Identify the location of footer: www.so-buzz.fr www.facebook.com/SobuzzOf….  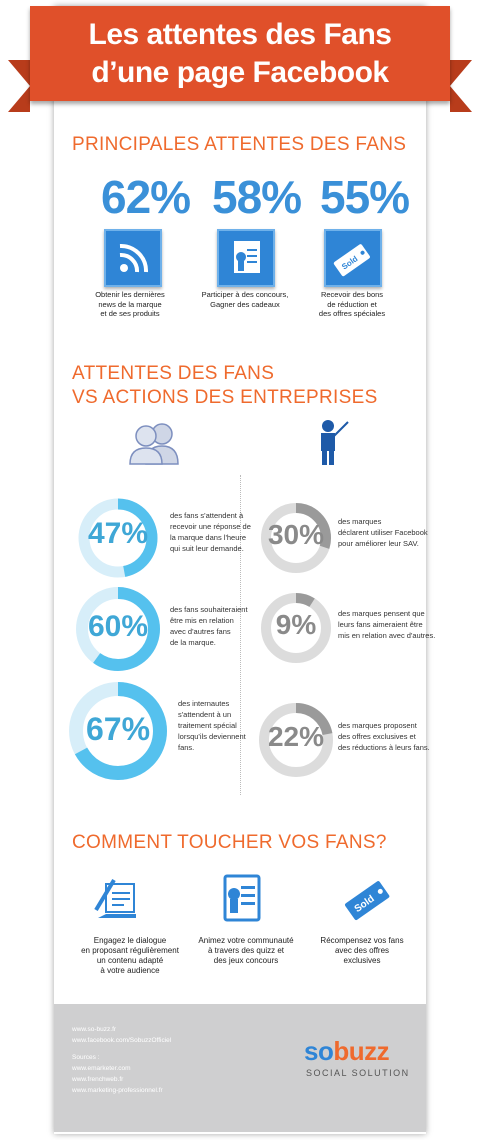
(240, 1068).